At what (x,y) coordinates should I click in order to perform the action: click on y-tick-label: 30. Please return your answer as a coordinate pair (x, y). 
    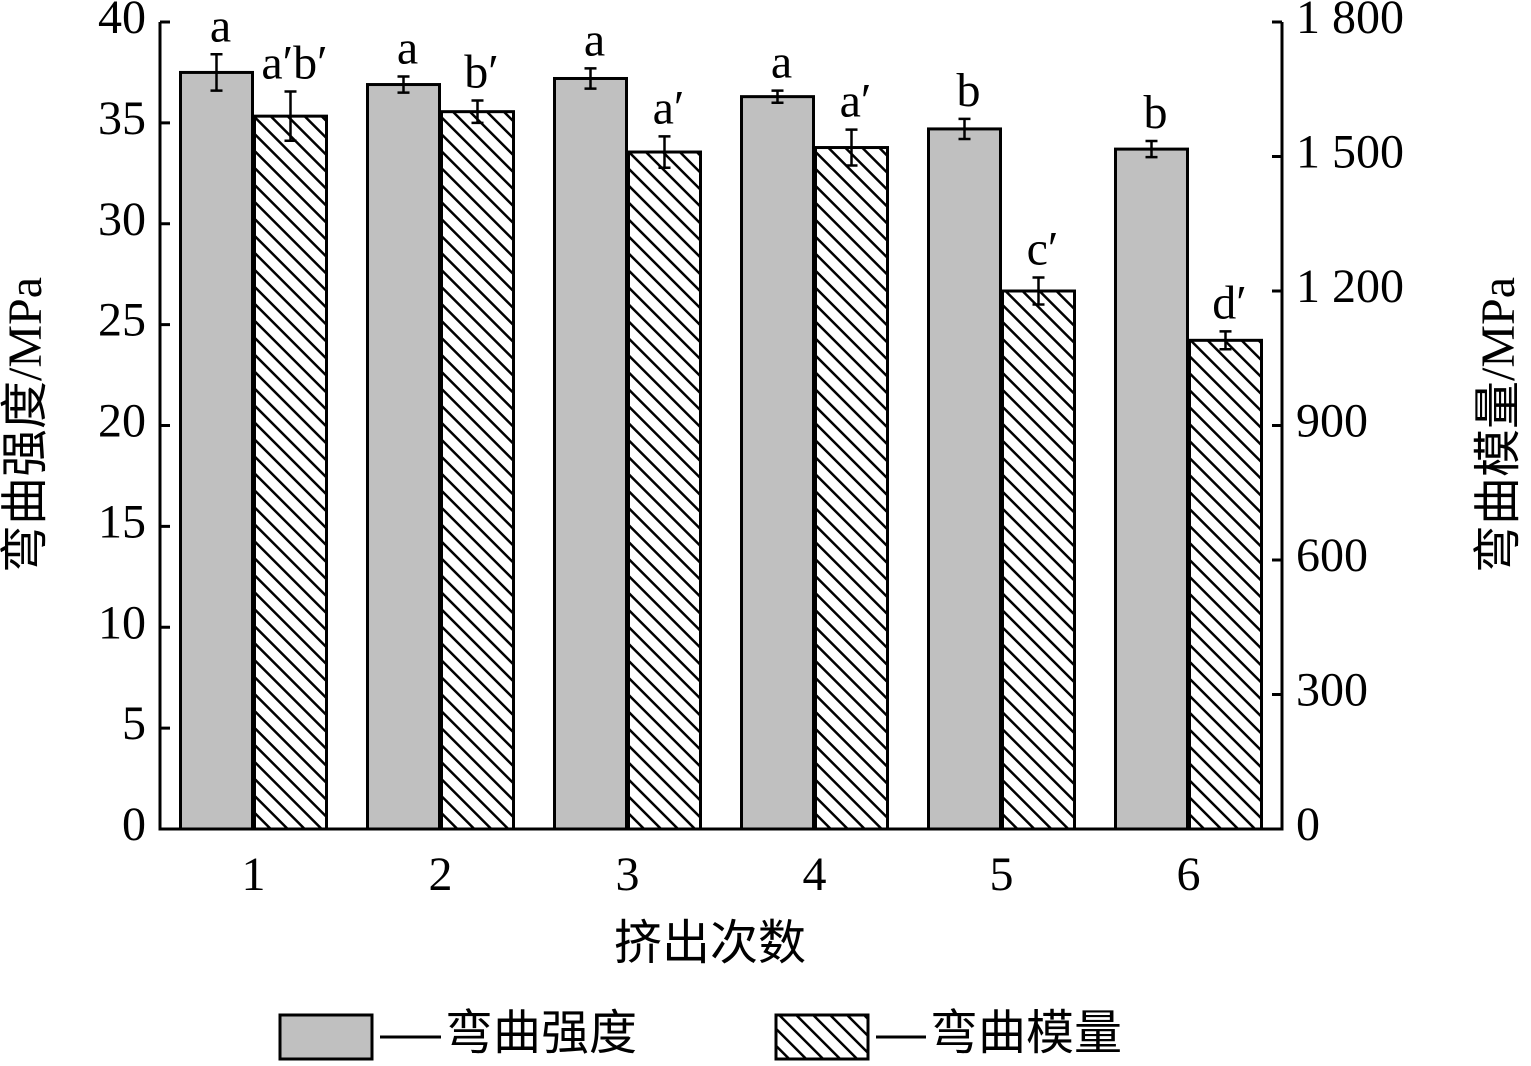
    Looking at the image, I should click on (122, 219).